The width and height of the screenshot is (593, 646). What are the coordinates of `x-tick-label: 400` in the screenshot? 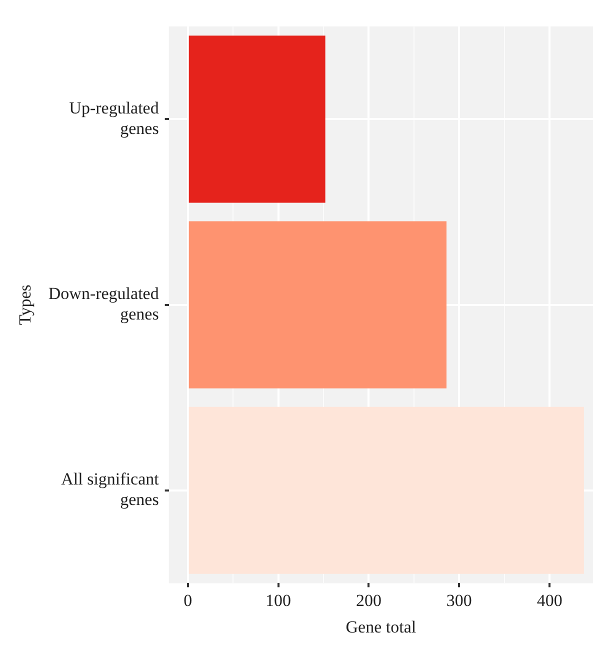 It's located at (549, 600).